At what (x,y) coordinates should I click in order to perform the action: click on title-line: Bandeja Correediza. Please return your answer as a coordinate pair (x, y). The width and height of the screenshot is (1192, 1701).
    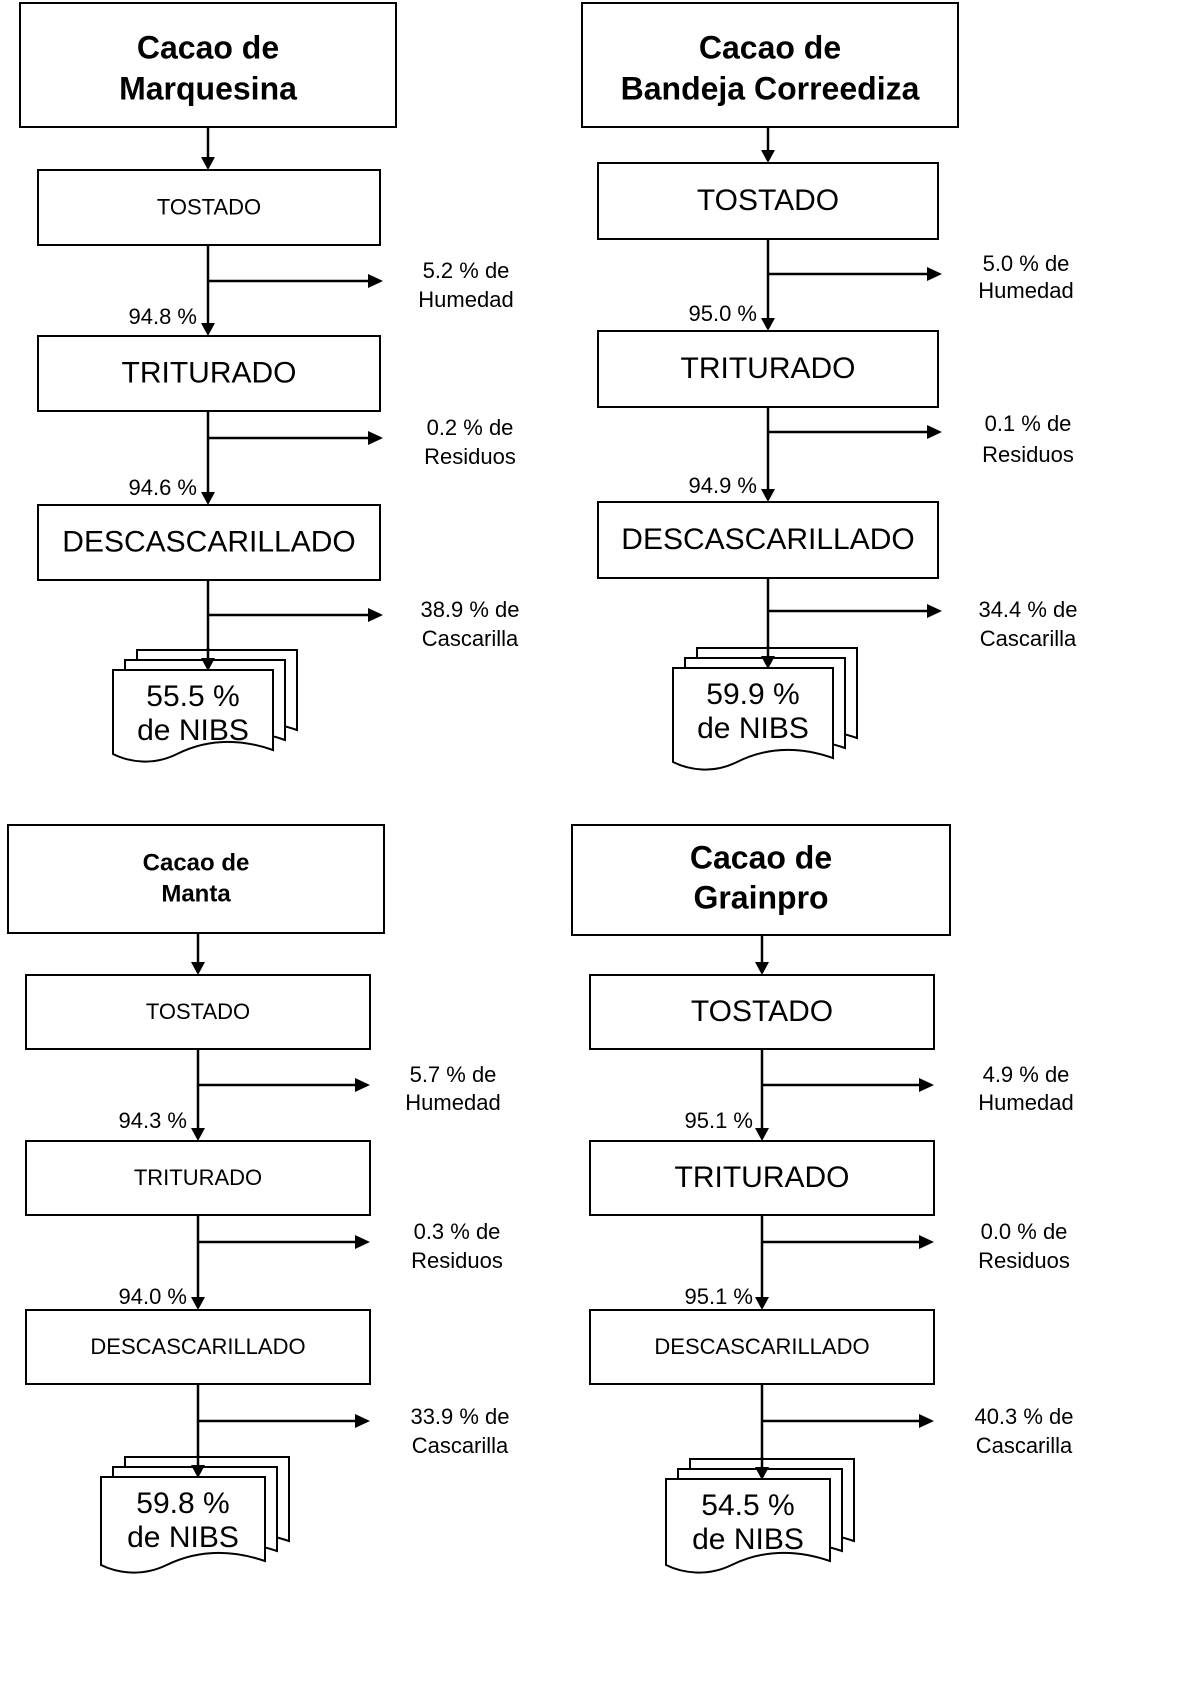
    Looking at the image, I should click on (770, 88).